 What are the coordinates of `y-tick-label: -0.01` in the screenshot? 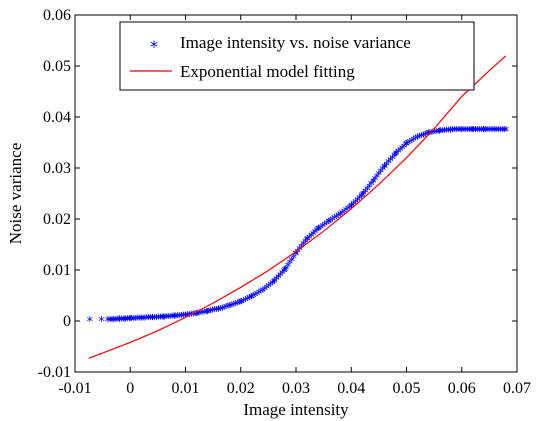 It's located at (54, 372).